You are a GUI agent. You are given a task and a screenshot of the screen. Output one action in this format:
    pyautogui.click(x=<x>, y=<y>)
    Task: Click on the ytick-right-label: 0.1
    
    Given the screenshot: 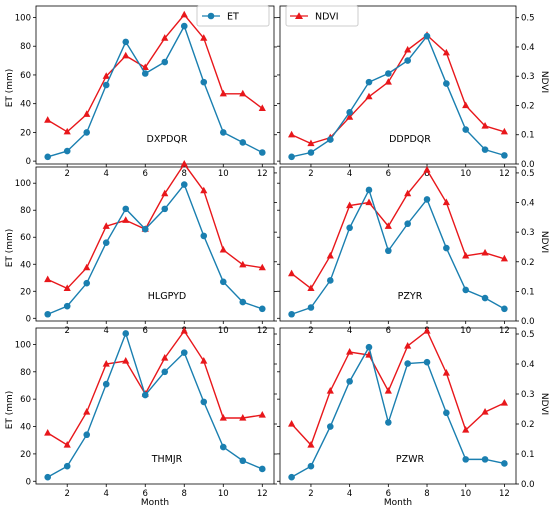 What is the action you would take?
    pyautogui.click(x=528, y=455)
    